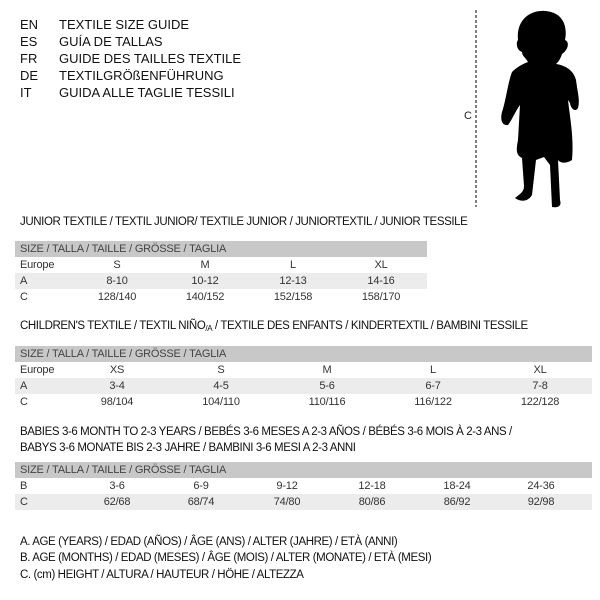 Image resolution: width=600 pixels, height=600 pixels. What do you see at coordinates (221, 402) in the screenshot?
I see `table-cell: 104/110` at bounding box center [221, 402].